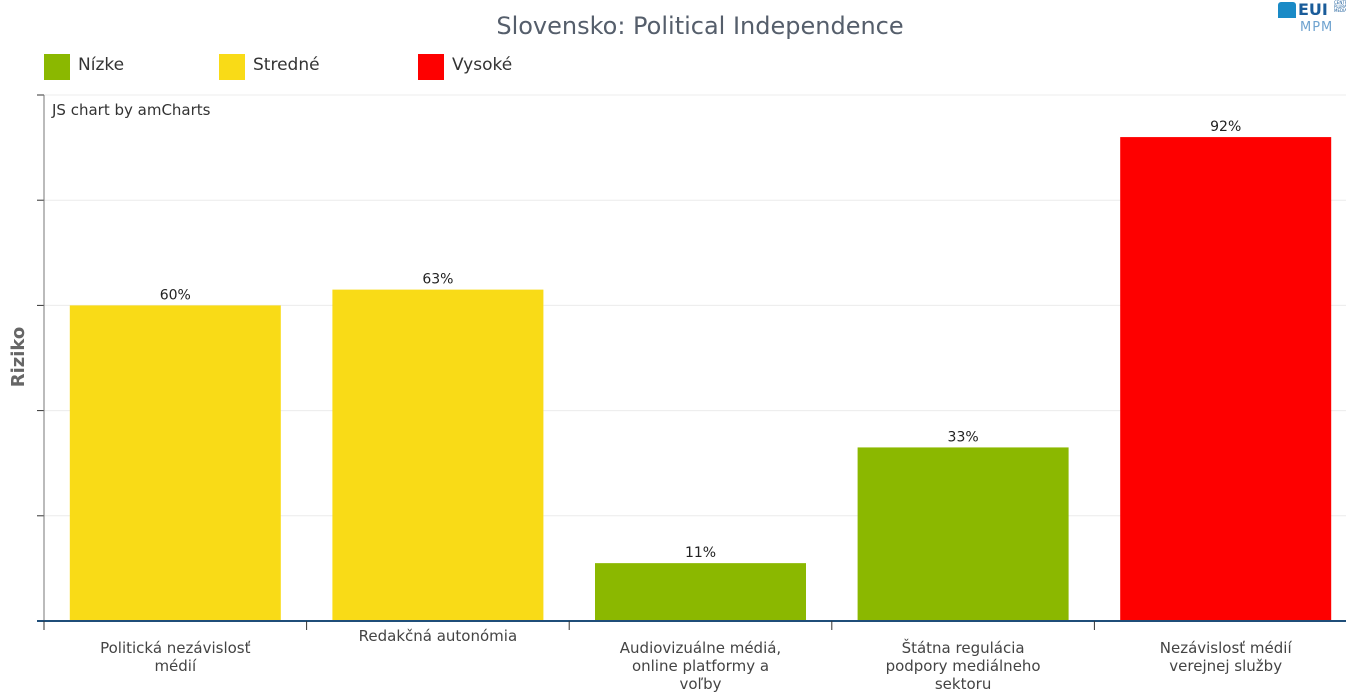 This screenshot has height=692, width=1346. What do you see at coordinates (438, 636) in the screenshot?
I see `x-tick-label: Redakčná autonómia` at bounding box center [438, 636].